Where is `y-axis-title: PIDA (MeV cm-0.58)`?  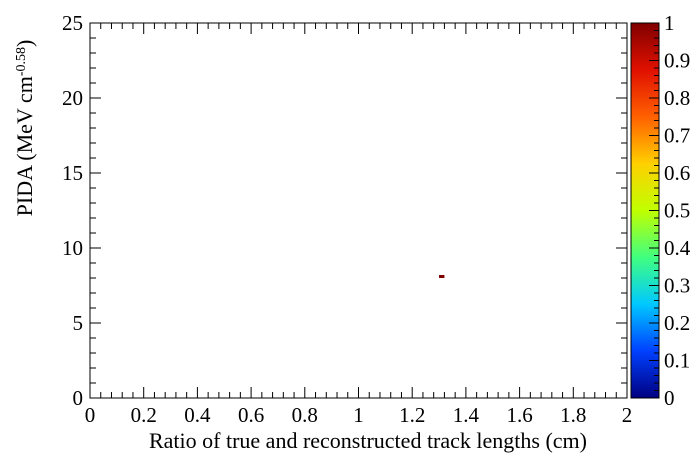
y-axis-title: PIDA (MeV cm-0.58) is located at coordinates (24, 128).